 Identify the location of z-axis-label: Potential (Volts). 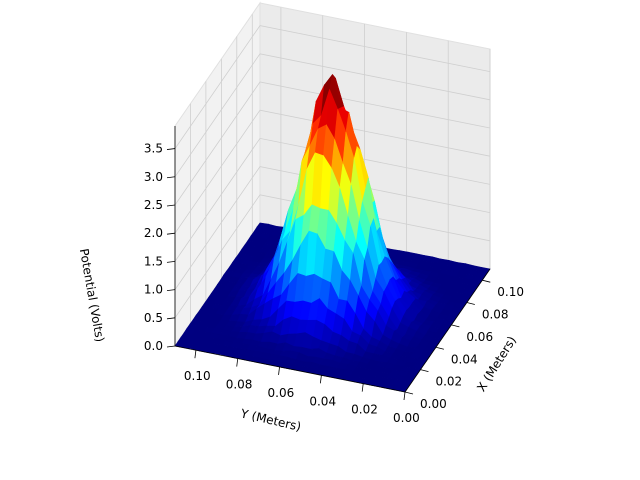
(92, 295).